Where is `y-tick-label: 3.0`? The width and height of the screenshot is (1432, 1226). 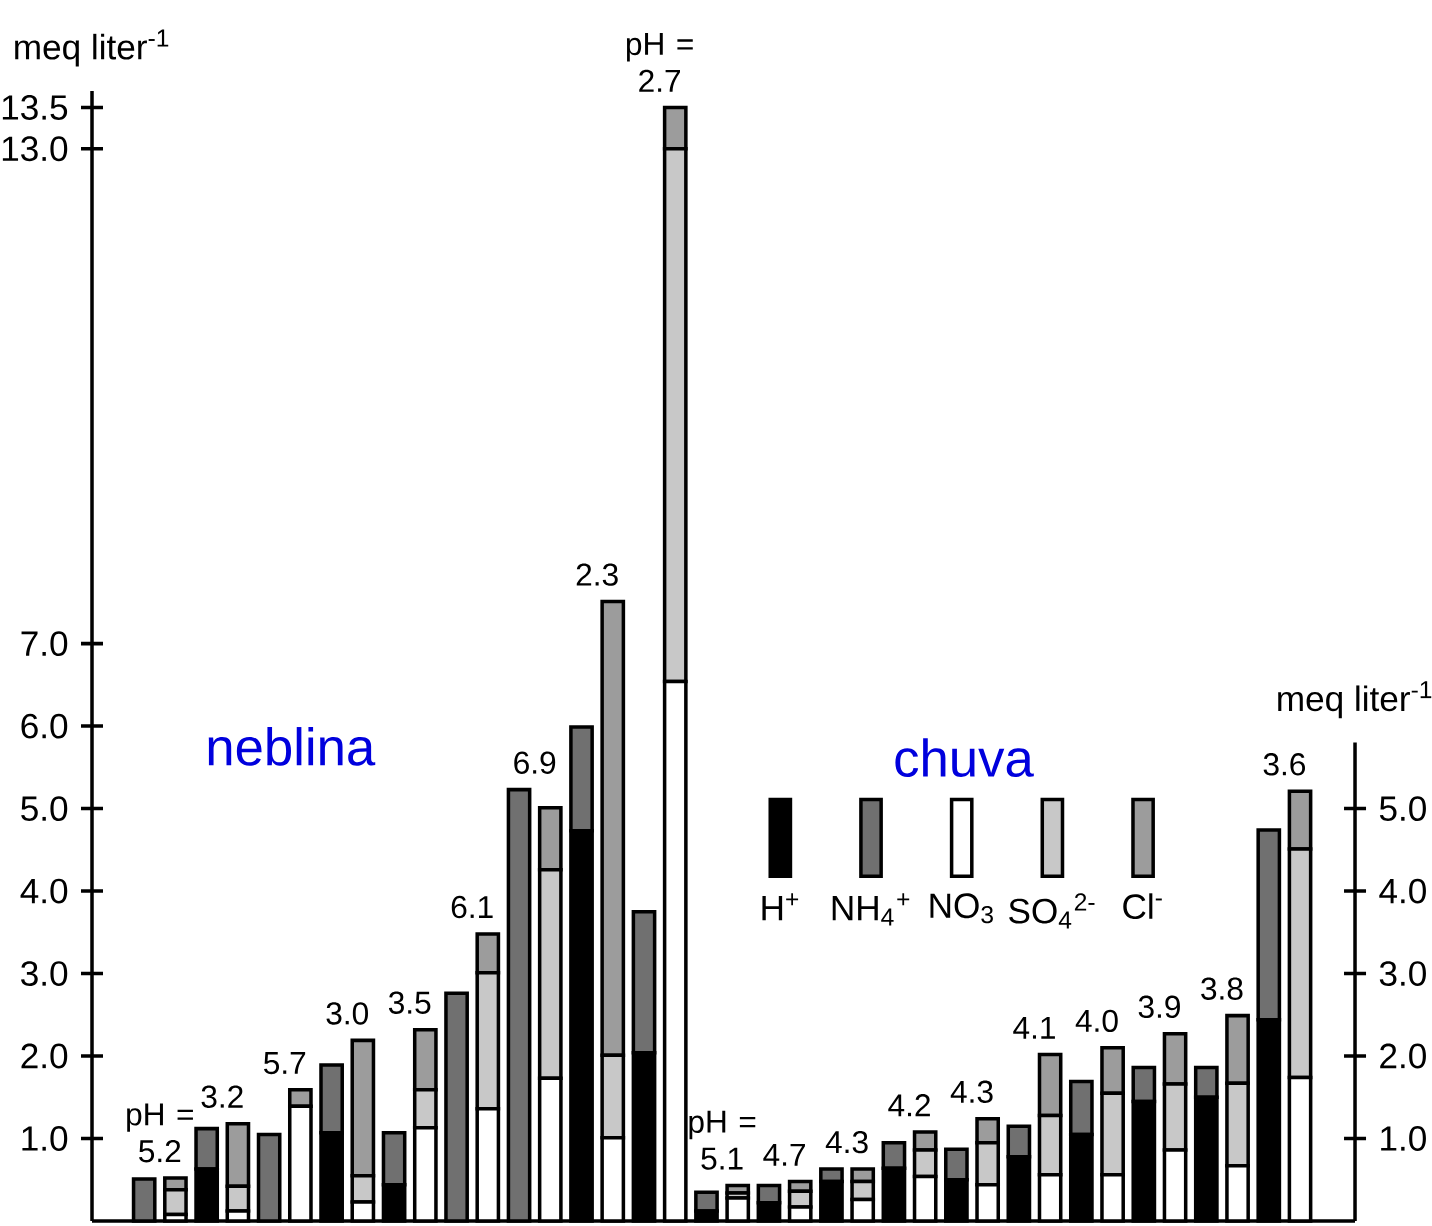
y-tick-label: 3.0 is located at coordinates (44, 973).